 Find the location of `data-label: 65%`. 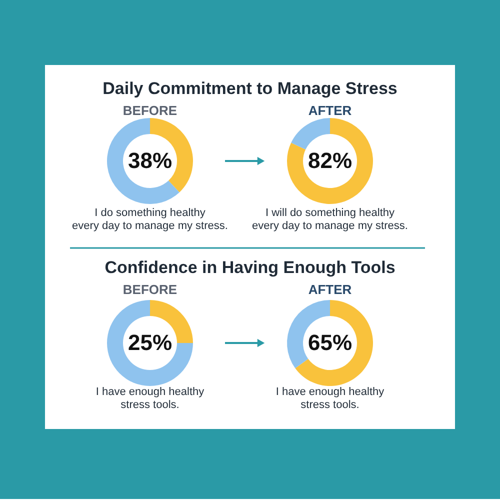

data-label: 65% is located at coordinates (330, 342).